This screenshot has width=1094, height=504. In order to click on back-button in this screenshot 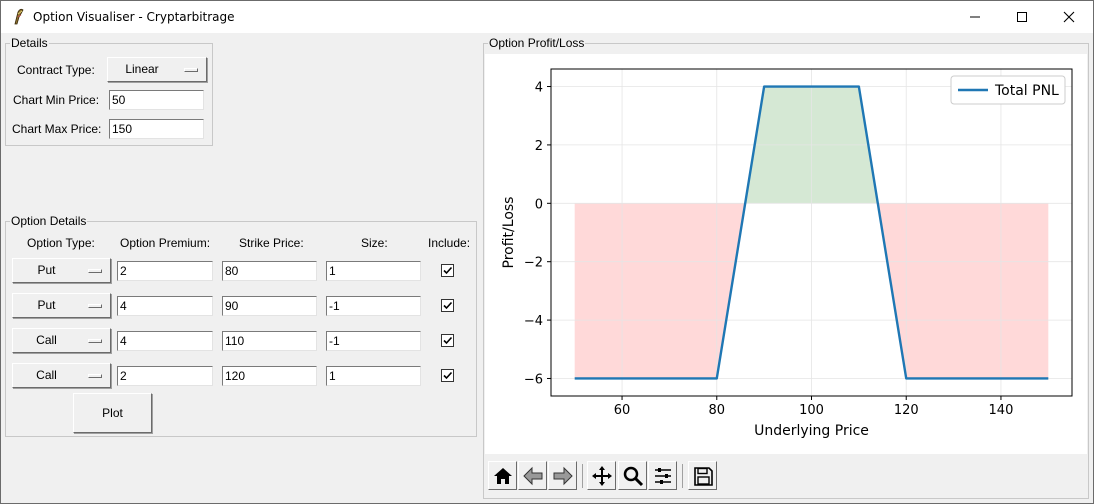, I will do `click(532, 475)`.